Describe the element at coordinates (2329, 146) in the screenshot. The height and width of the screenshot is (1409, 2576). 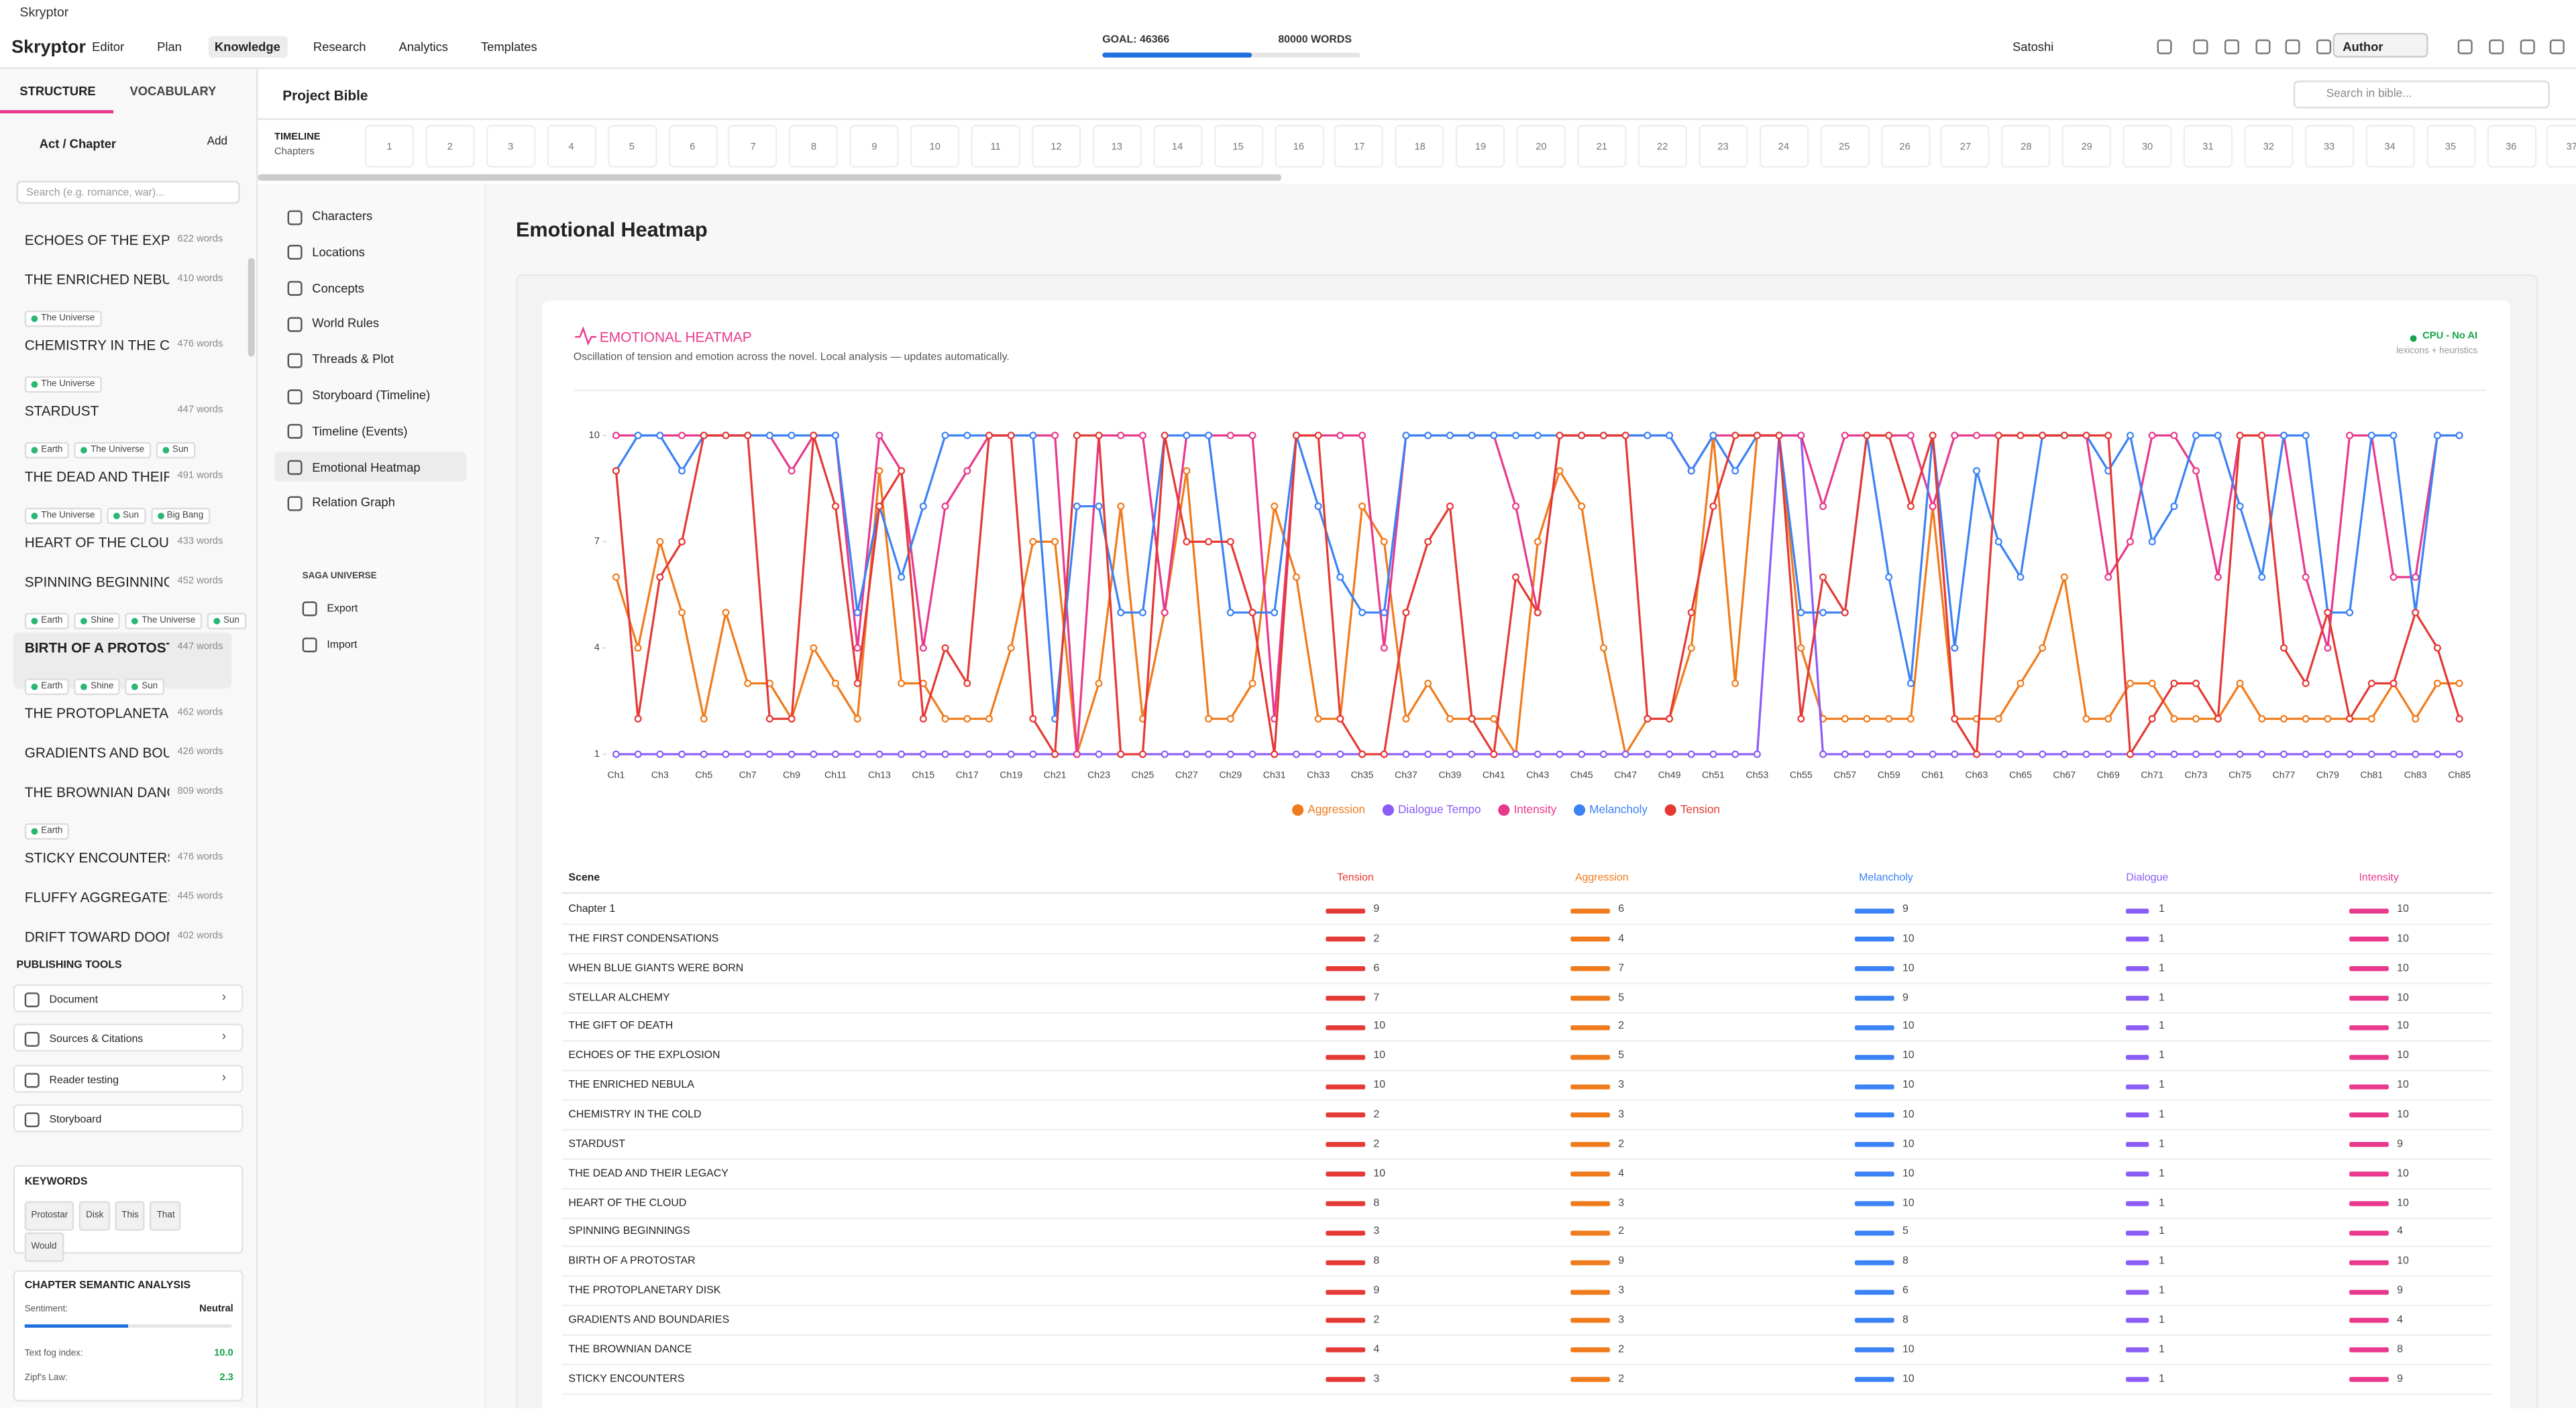
I see `timeline-cell: 33` at that location.